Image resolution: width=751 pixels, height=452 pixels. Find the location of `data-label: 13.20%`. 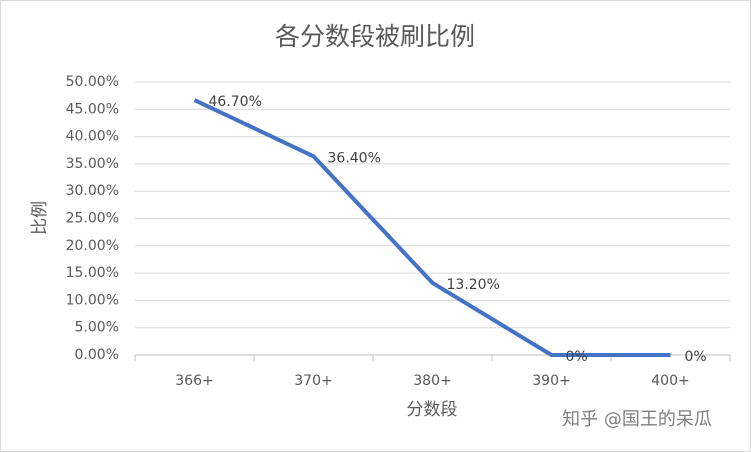

data-label: 13.20% is located at coordinates (473, 285).